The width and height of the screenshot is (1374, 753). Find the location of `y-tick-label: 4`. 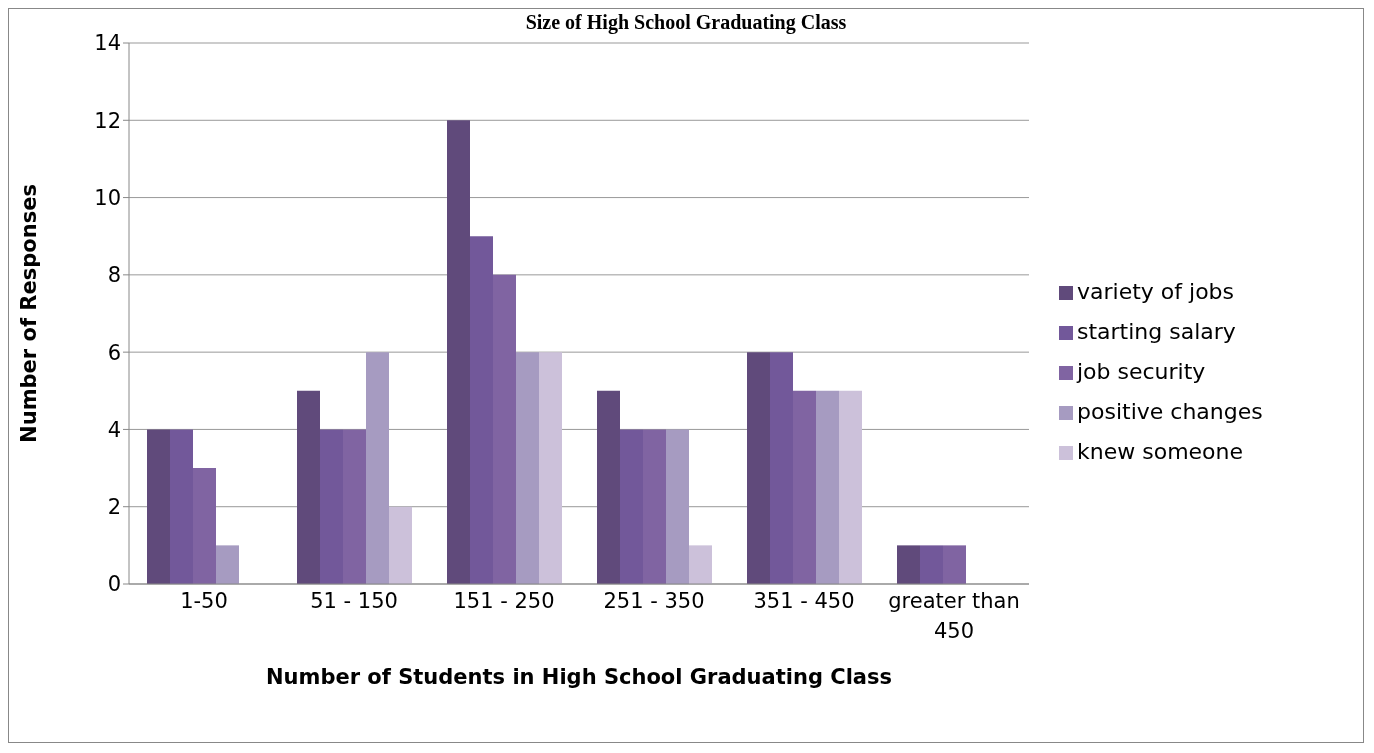

y-tick-label: 4 is located at coordinates (114, 429).